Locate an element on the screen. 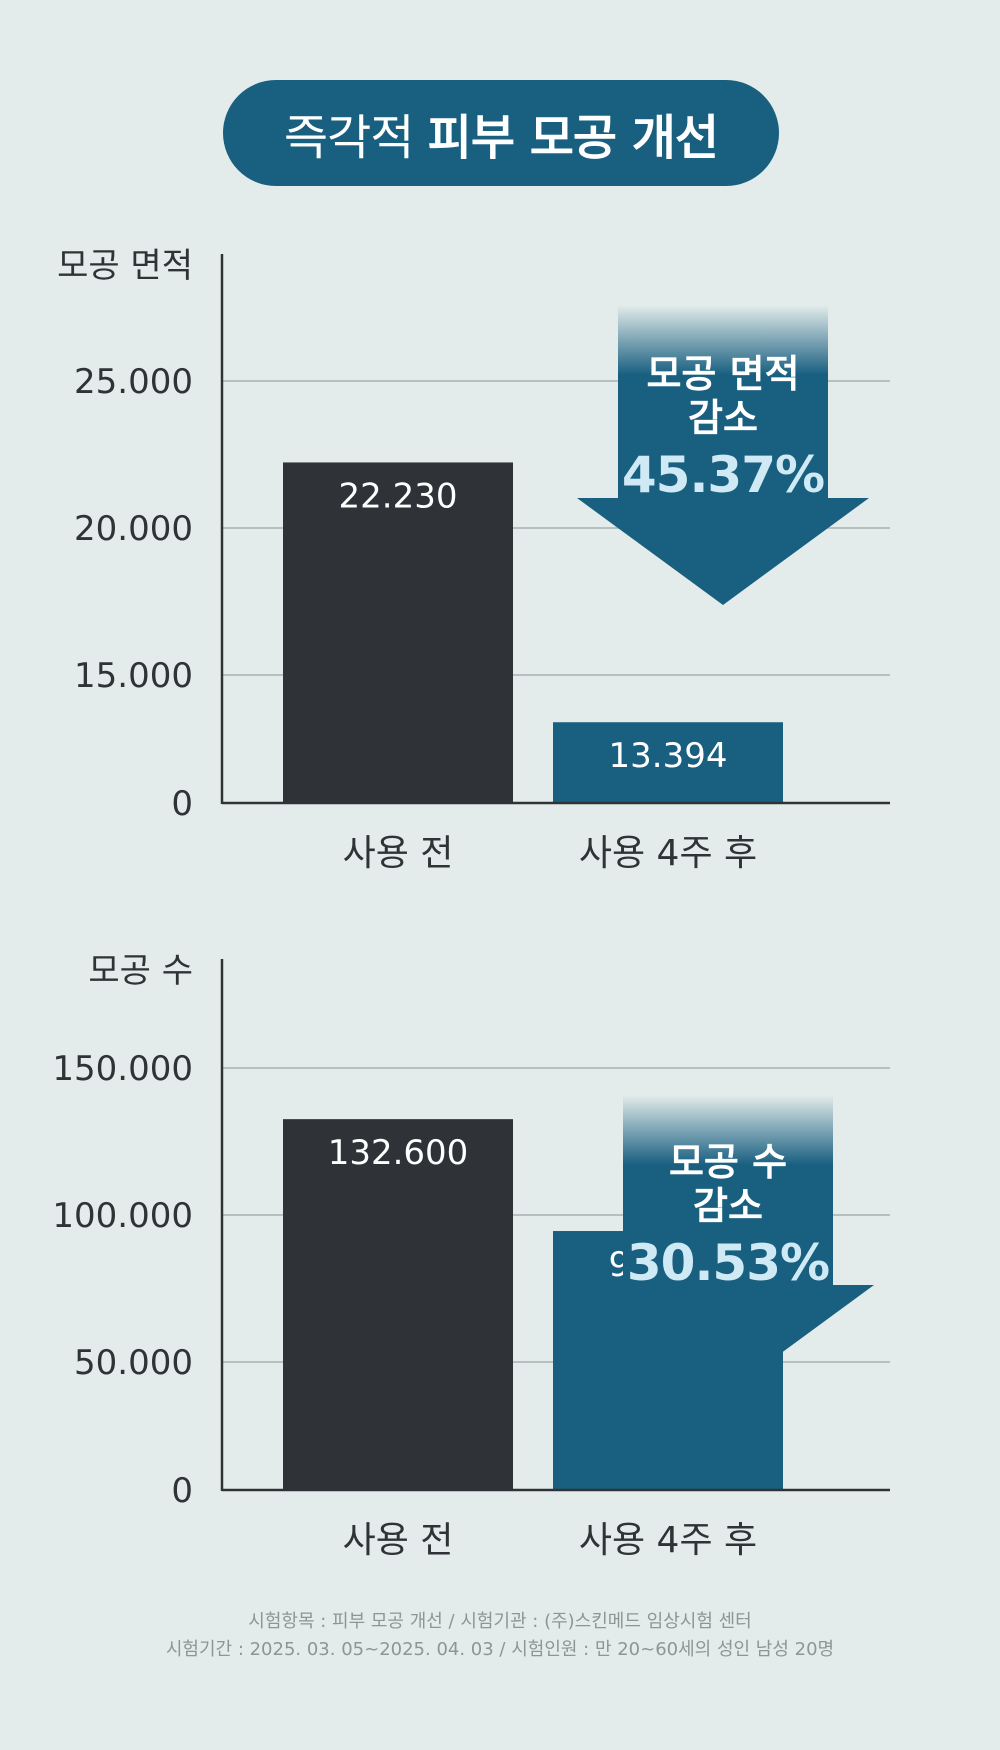 This screenshot has height=1750, width=1000. title-banner: 즉각적 피부 모공 개선 is located at coordinates (501, 133).